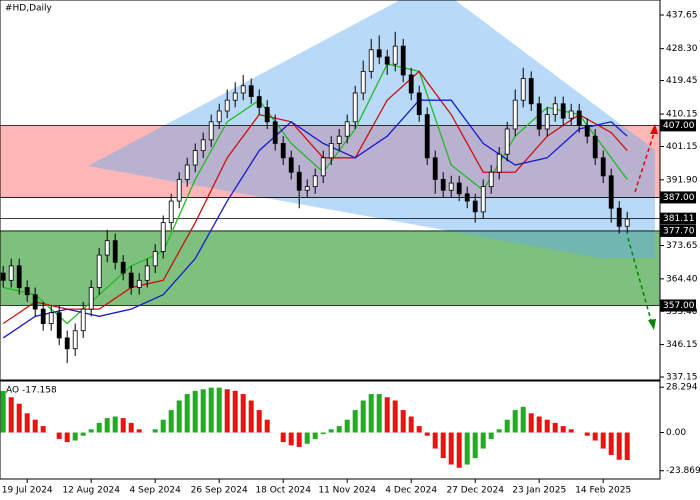 The width and height of the screenshot is (700, 500). I want to click on x-tick-label: 4 Sep 2024, so click(156, 491).